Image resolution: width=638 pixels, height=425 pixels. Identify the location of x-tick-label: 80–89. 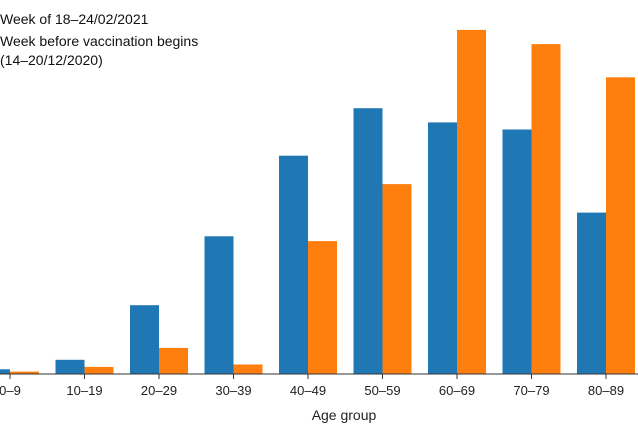
(606, 390).